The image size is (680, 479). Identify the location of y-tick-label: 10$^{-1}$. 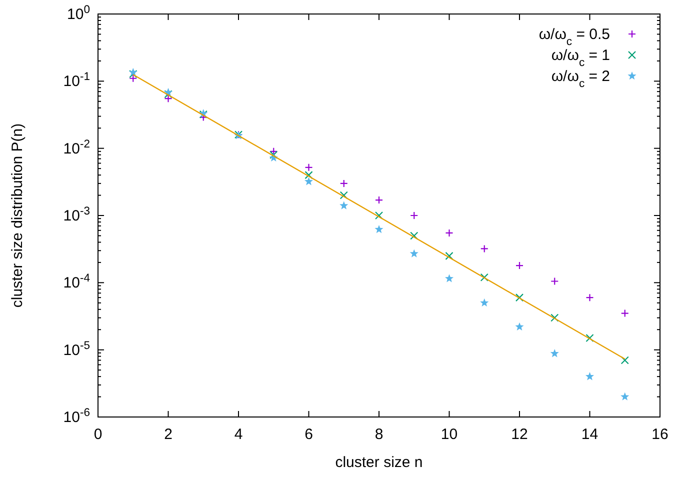
(76, 80).